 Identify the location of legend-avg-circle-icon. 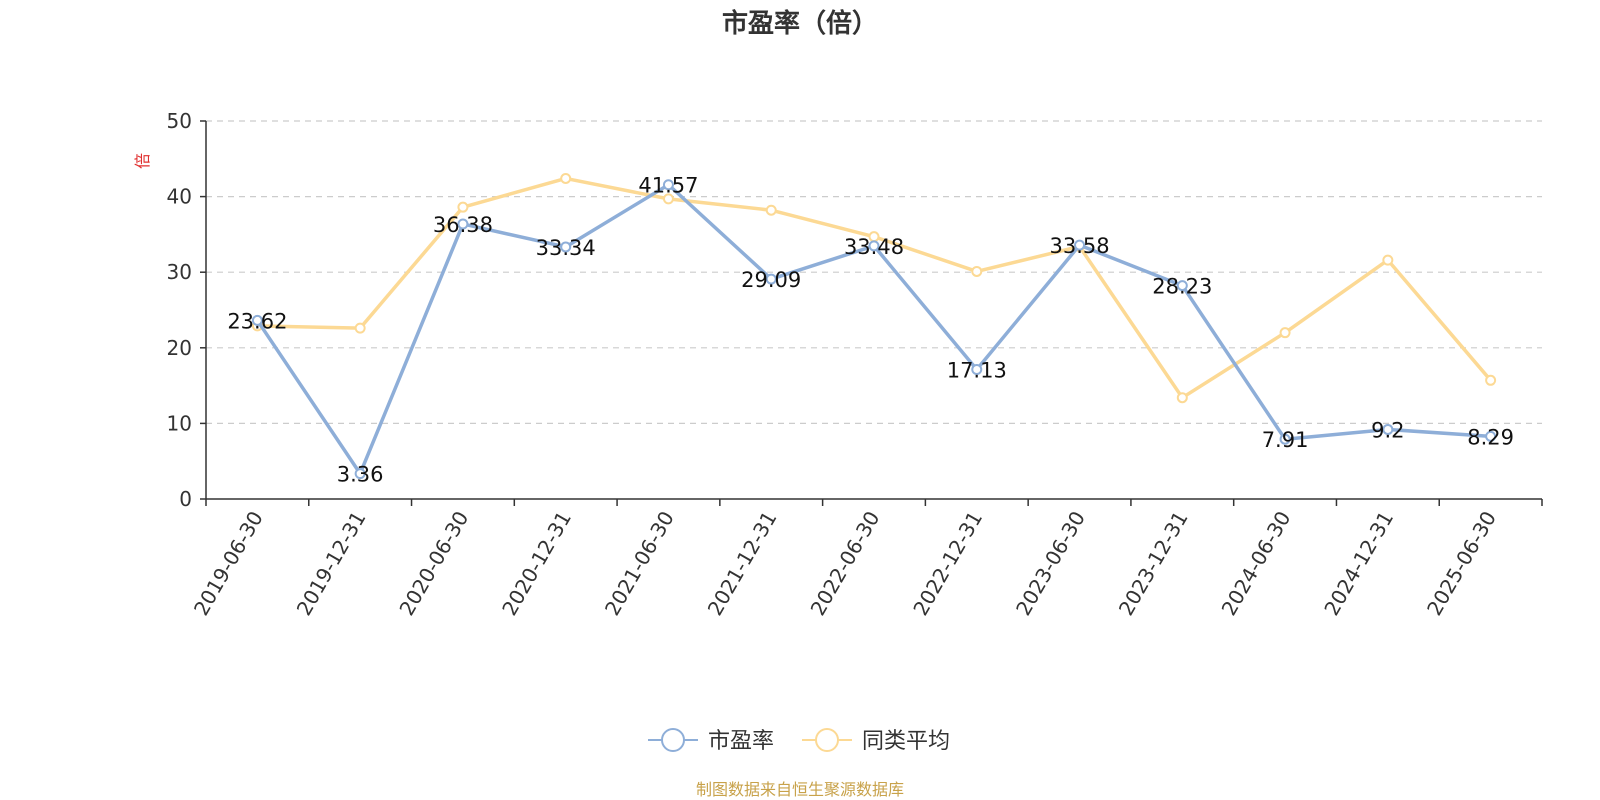
(827, 740).